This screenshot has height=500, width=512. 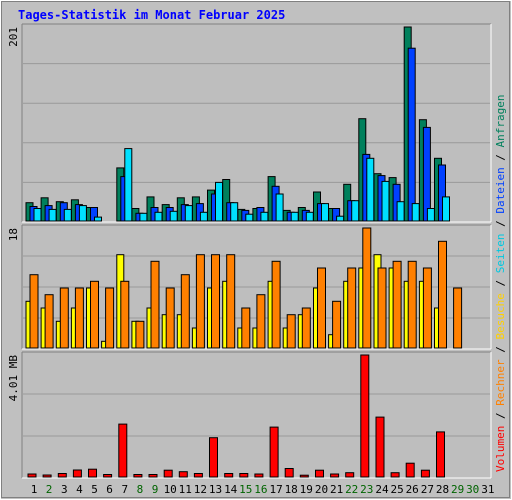 I want to click on day-label-1: 1, so click(x=34, y=489).